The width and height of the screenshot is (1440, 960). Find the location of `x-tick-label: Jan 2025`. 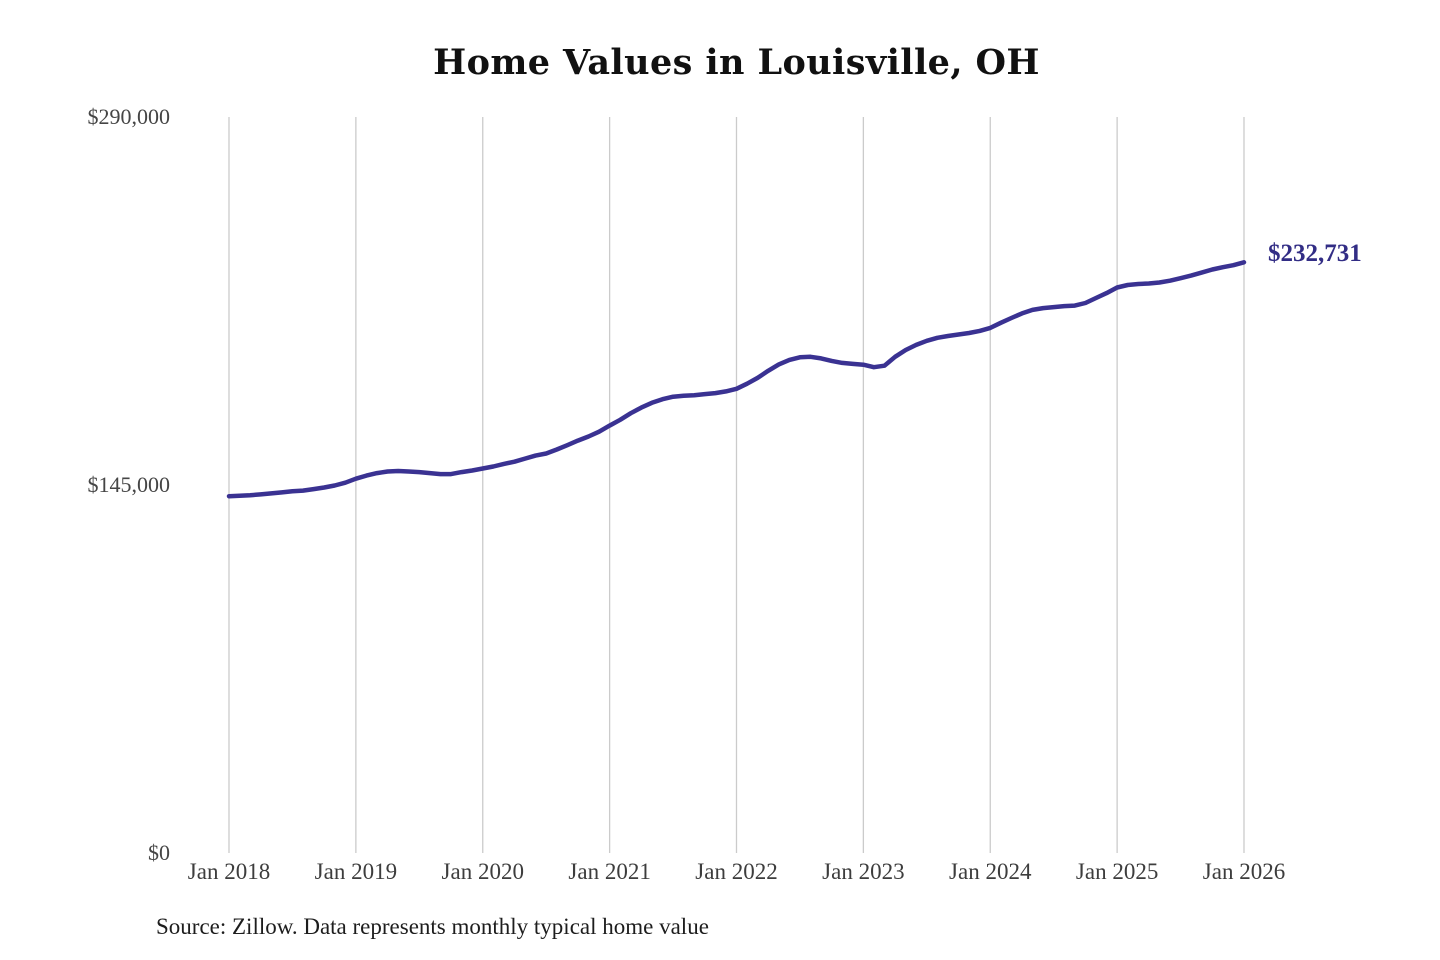

x-tick-label: Jan 2025 is located at coordinates (1117, 871).